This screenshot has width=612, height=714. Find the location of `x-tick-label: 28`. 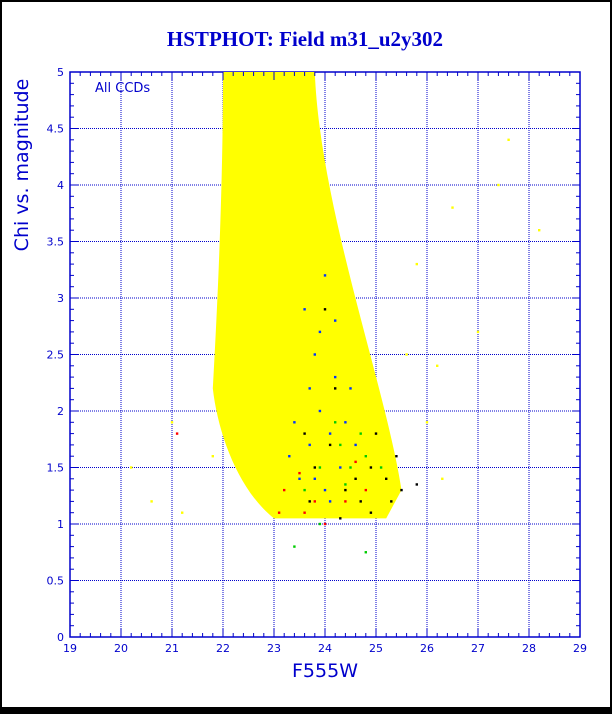

x-tick-label: 28 is located at coordinates (529, 648).